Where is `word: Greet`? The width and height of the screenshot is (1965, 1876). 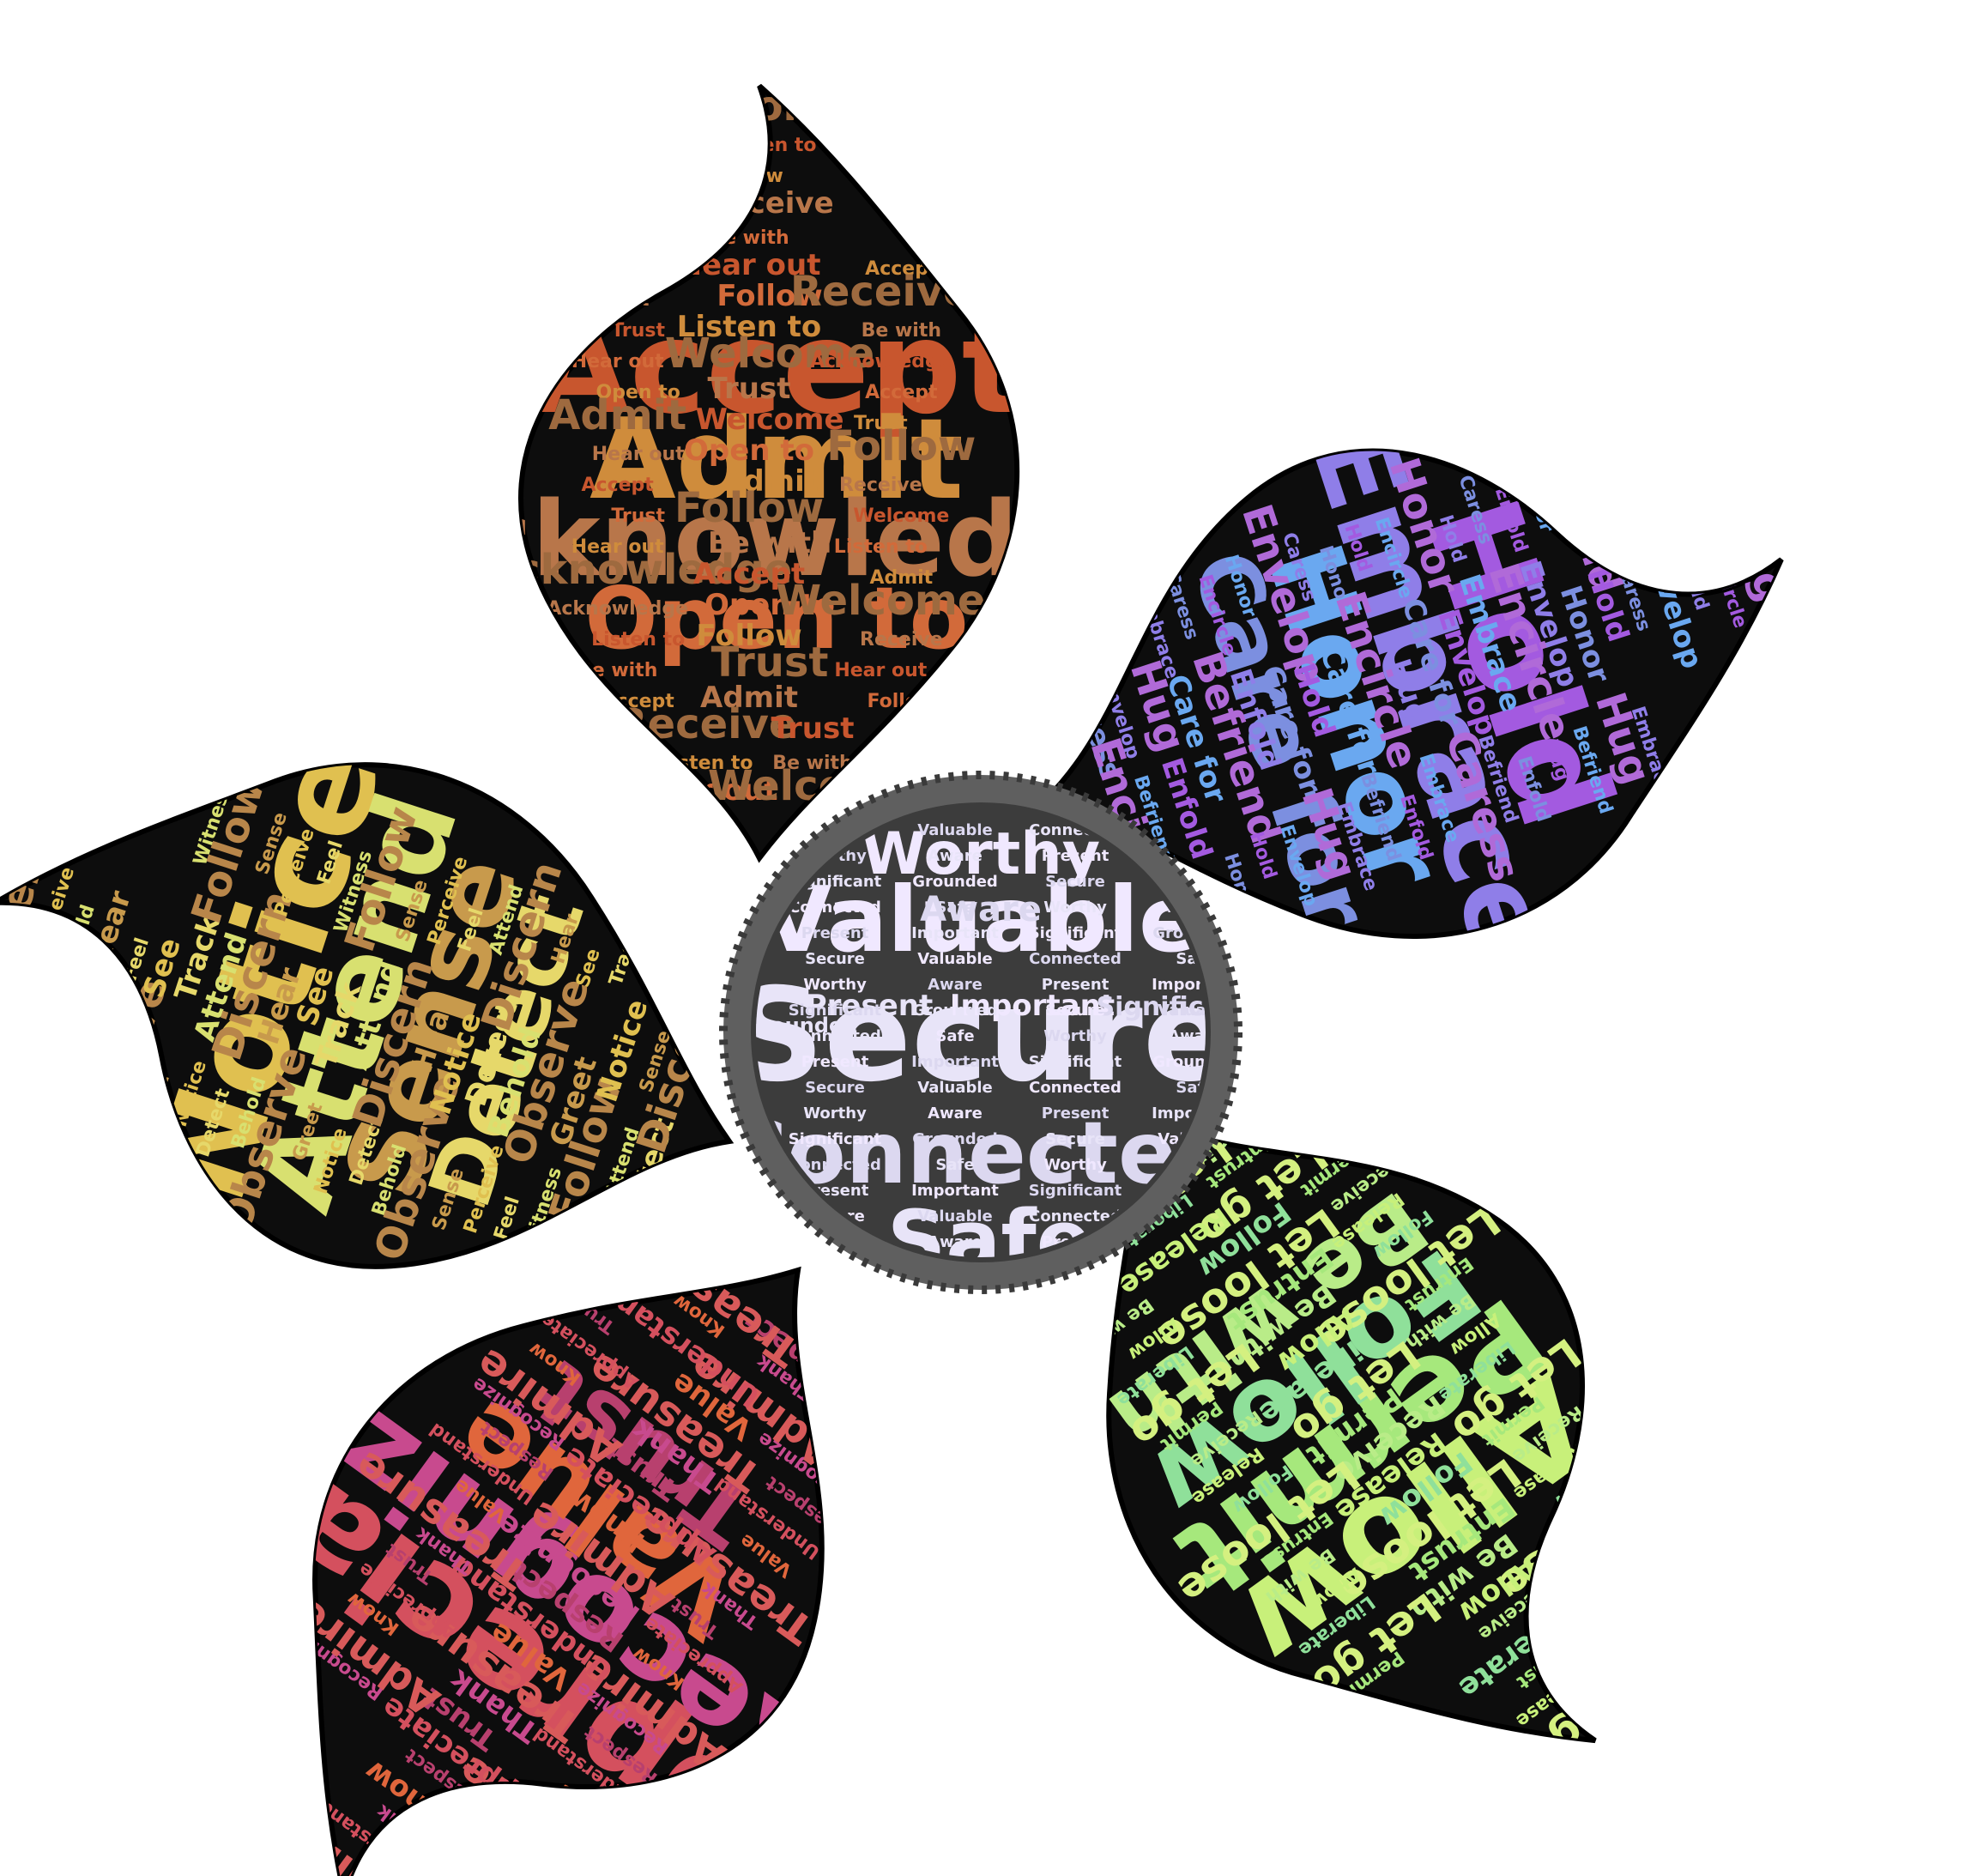
word: Greet is located at coordinates (155, 1103).